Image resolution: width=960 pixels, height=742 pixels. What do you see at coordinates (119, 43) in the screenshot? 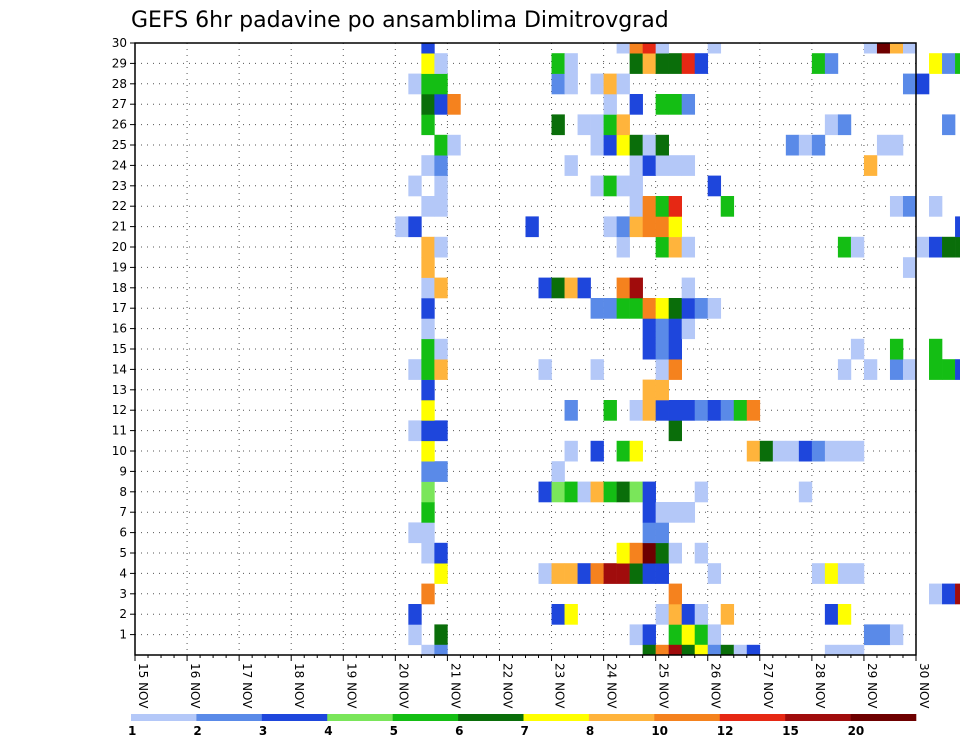
I see `y-tick-label: 30` at bounding box center [119, 43].